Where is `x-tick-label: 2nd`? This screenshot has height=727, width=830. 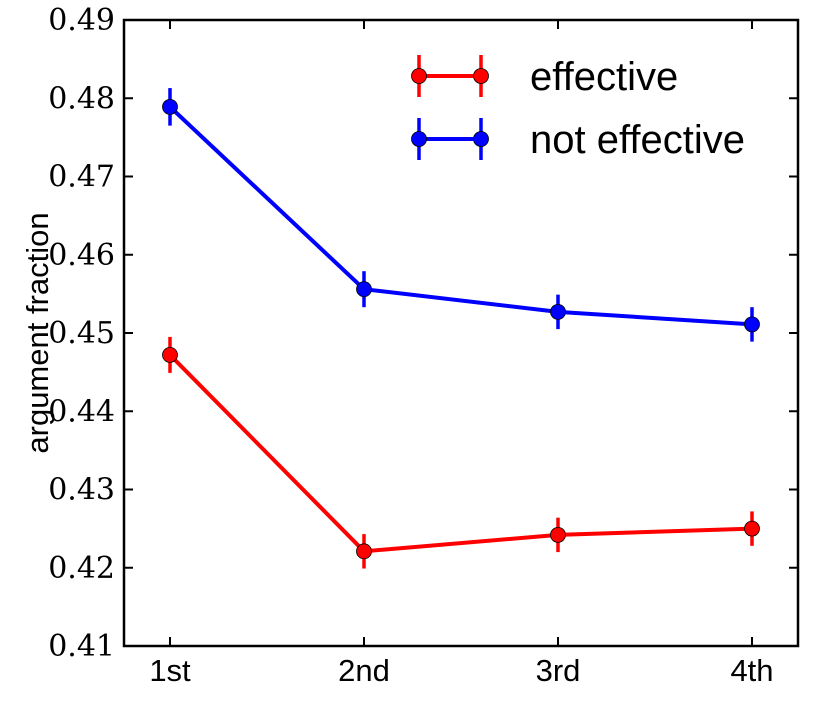 x-tick-label: 2nd is located at coordinates (364, 670).